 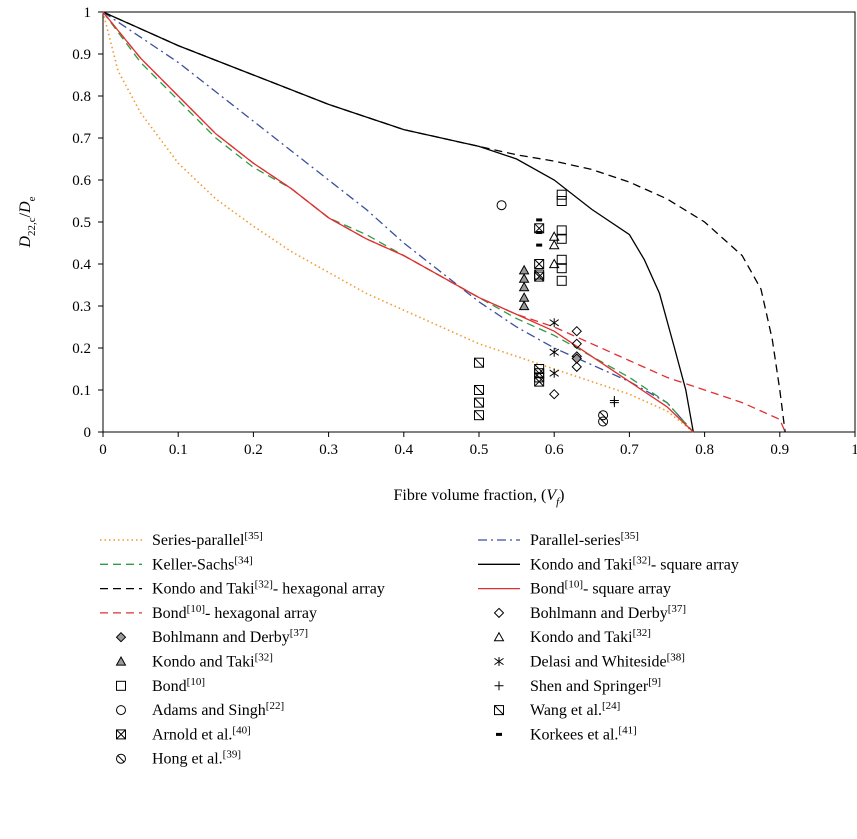 What do you see at coordinates (81, 55) in the screenshot?
I see `y-tick-label: 0.9` at bounding box center [81, 55].